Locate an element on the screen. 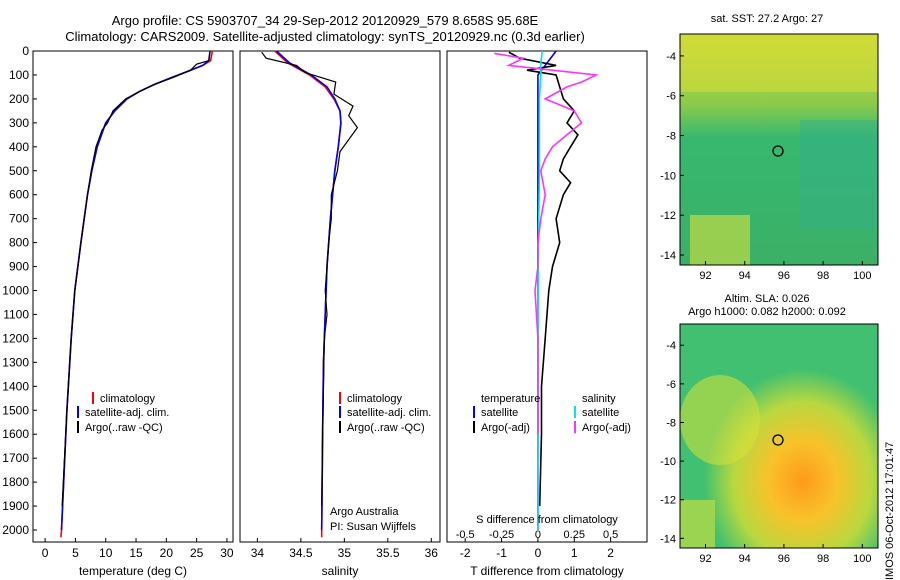 The width and height of the screenshot is (900, 580). legend-climatology-sal: climatology is located at coordinates (375, 399).